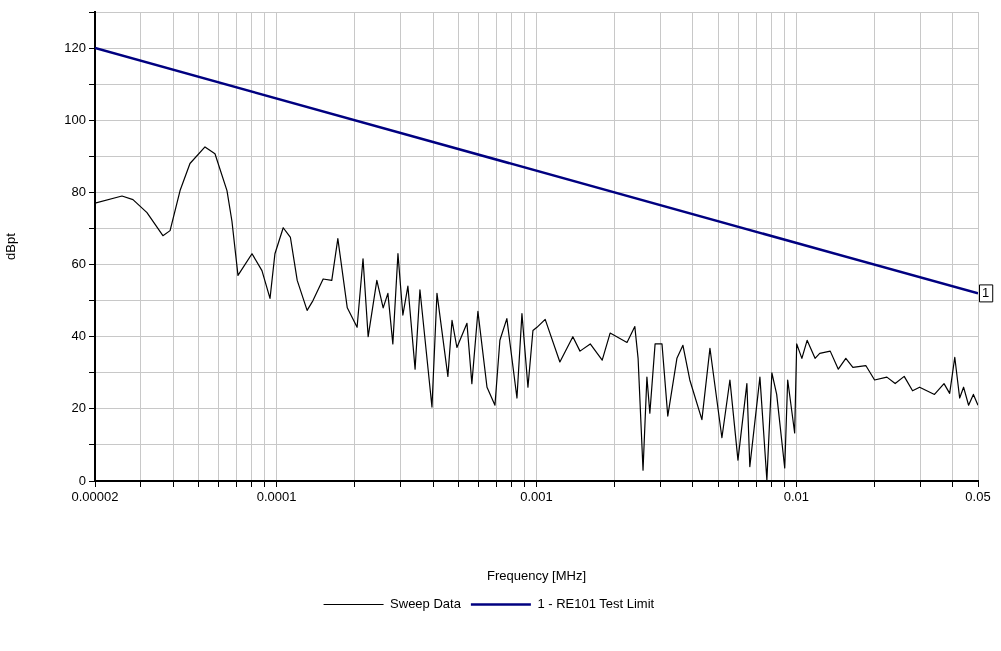 This screenshot has height=651, width=1001. What do you see at coordinates (82, 480) in the screenshot?
I see `y-tick-label: 0` at bounding box center [82, 480].